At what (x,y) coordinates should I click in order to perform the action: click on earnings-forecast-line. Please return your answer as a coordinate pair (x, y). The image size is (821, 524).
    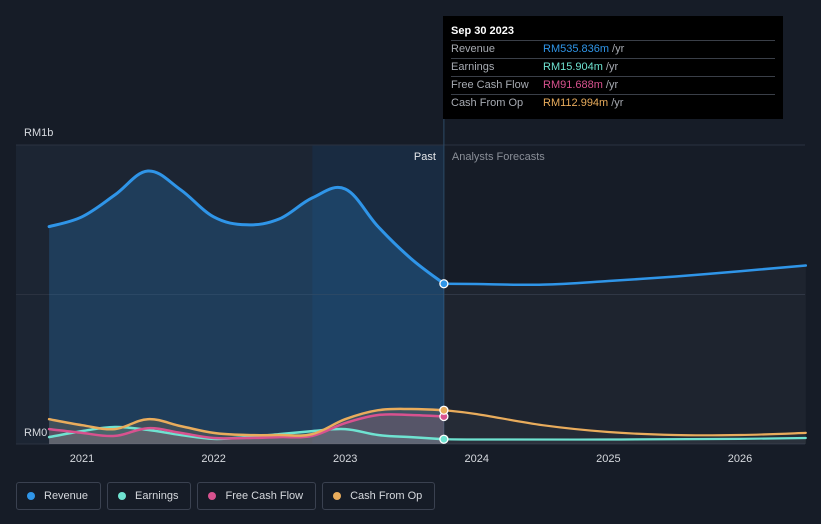
    Looking at the image, I should click on (624, 438).